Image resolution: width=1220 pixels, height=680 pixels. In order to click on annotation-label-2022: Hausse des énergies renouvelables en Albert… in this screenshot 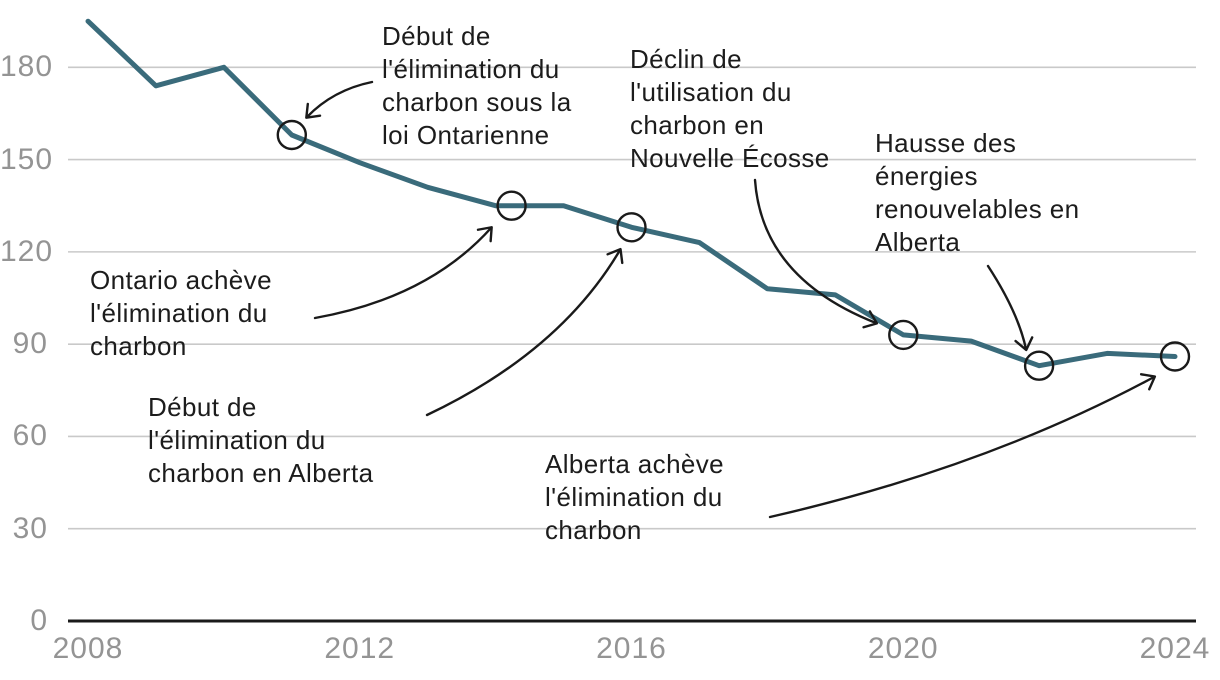, I will do `click(977, 193)`.